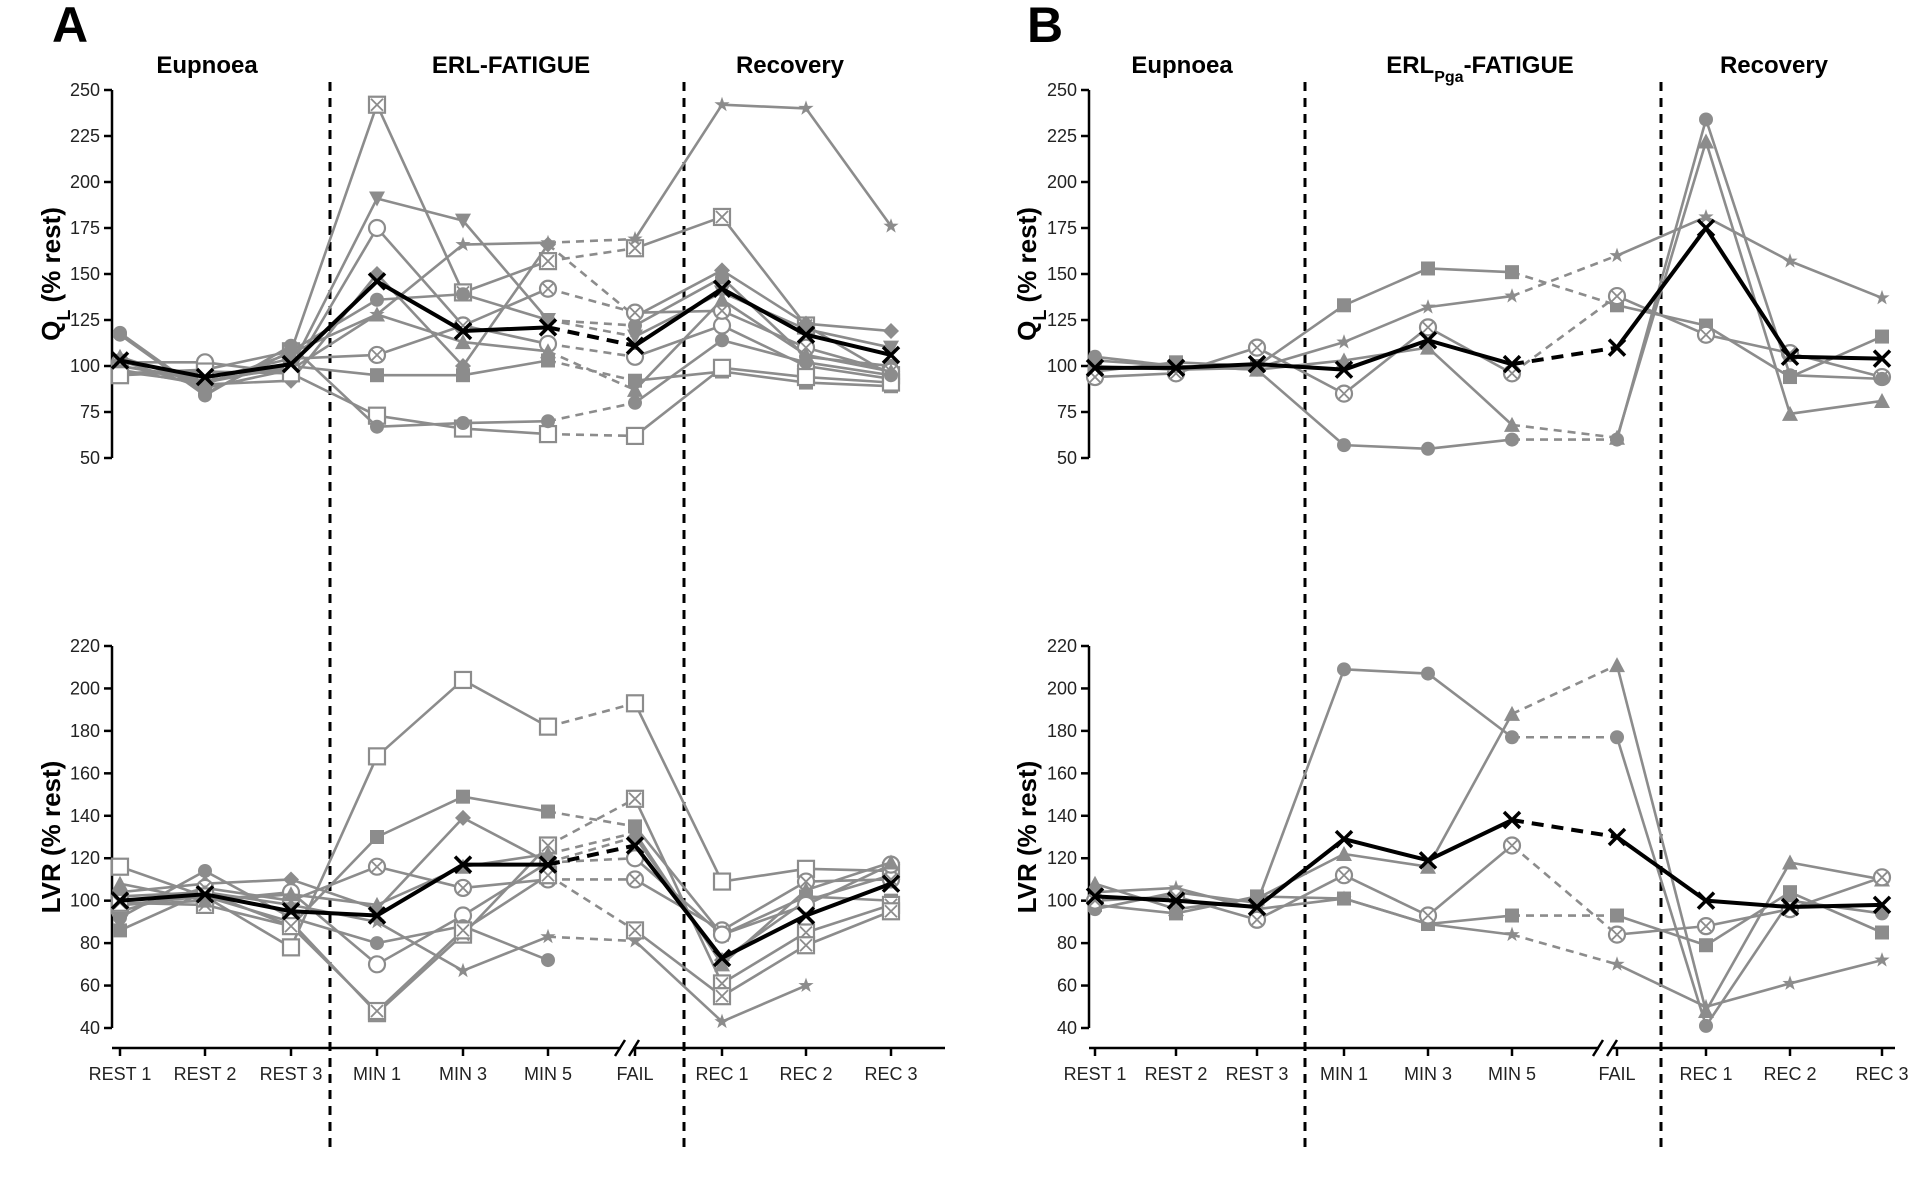  I want to click on panel-A-bottom-series-6-segment, so click(505, 953).